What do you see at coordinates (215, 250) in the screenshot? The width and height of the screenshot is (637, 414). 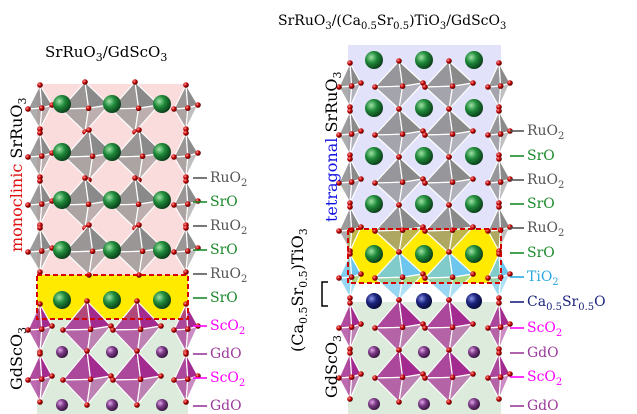 I see `left-layer-label-sro: SrO` at bounding box center [215, 250].